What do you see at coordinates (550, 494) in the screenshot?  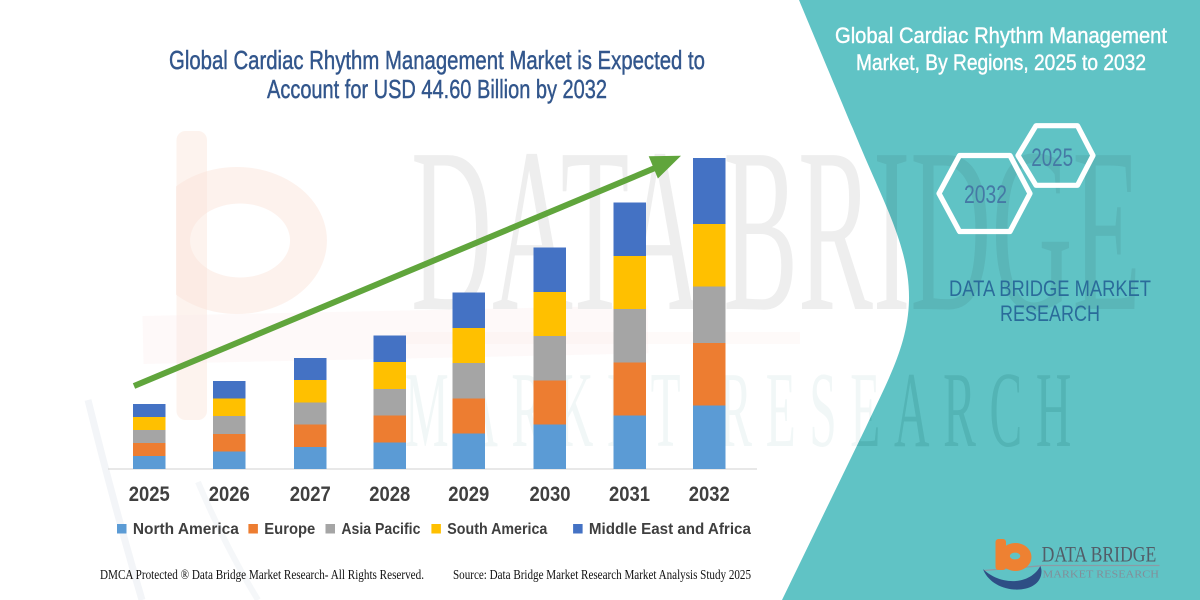 I see `svg-text: 2030` at bounding box center [550, 494].